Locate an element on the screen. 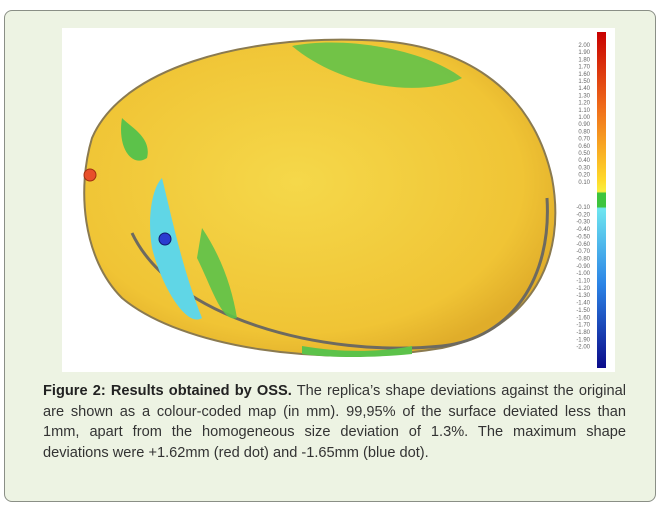  colorbar-label: -0.90 is located at coordinates (583, 267).